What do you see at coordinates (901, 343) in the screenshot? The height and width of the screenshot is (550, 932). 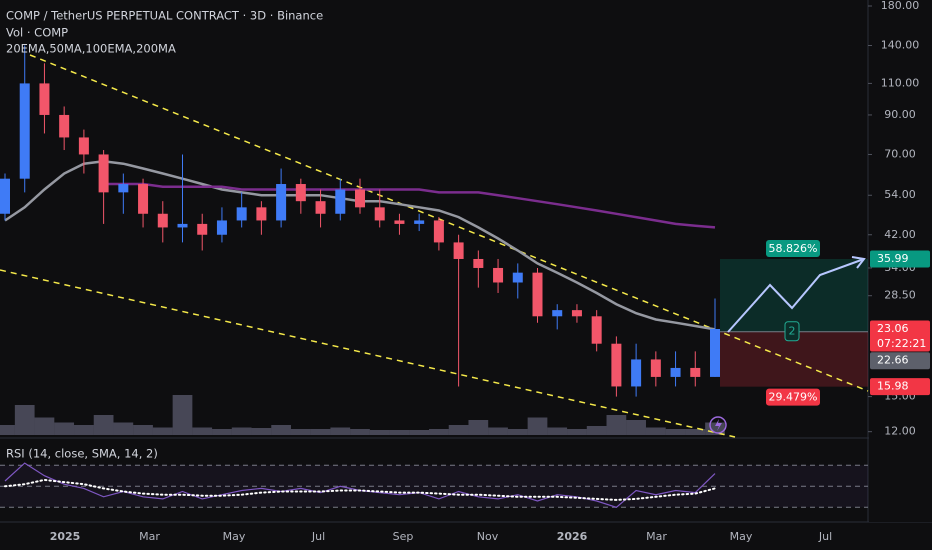 I see `countdown: 07:22:21` at bounding box center [901, 343].